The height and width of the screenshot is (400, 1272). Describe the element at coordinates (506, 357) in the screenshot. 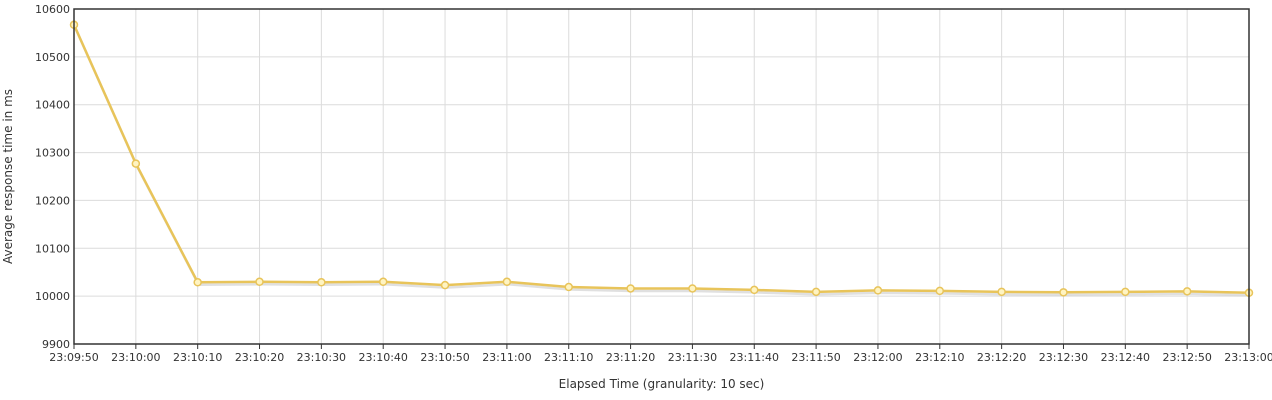

I see `x-tick-label: 23:11:00` at that location.